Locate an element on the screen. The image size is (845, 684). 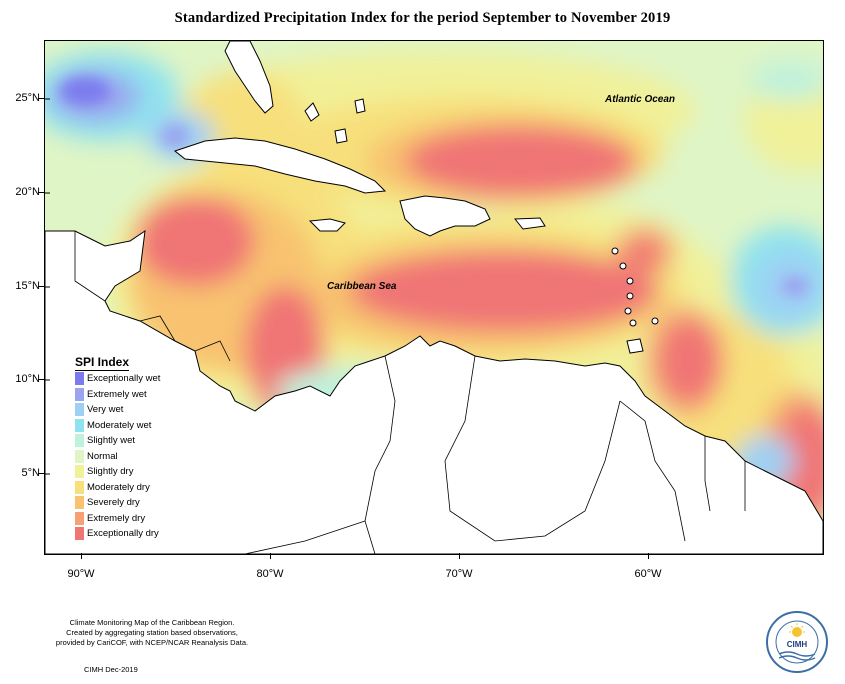
legend-item: Very wet is located at coordinates (124, 410).